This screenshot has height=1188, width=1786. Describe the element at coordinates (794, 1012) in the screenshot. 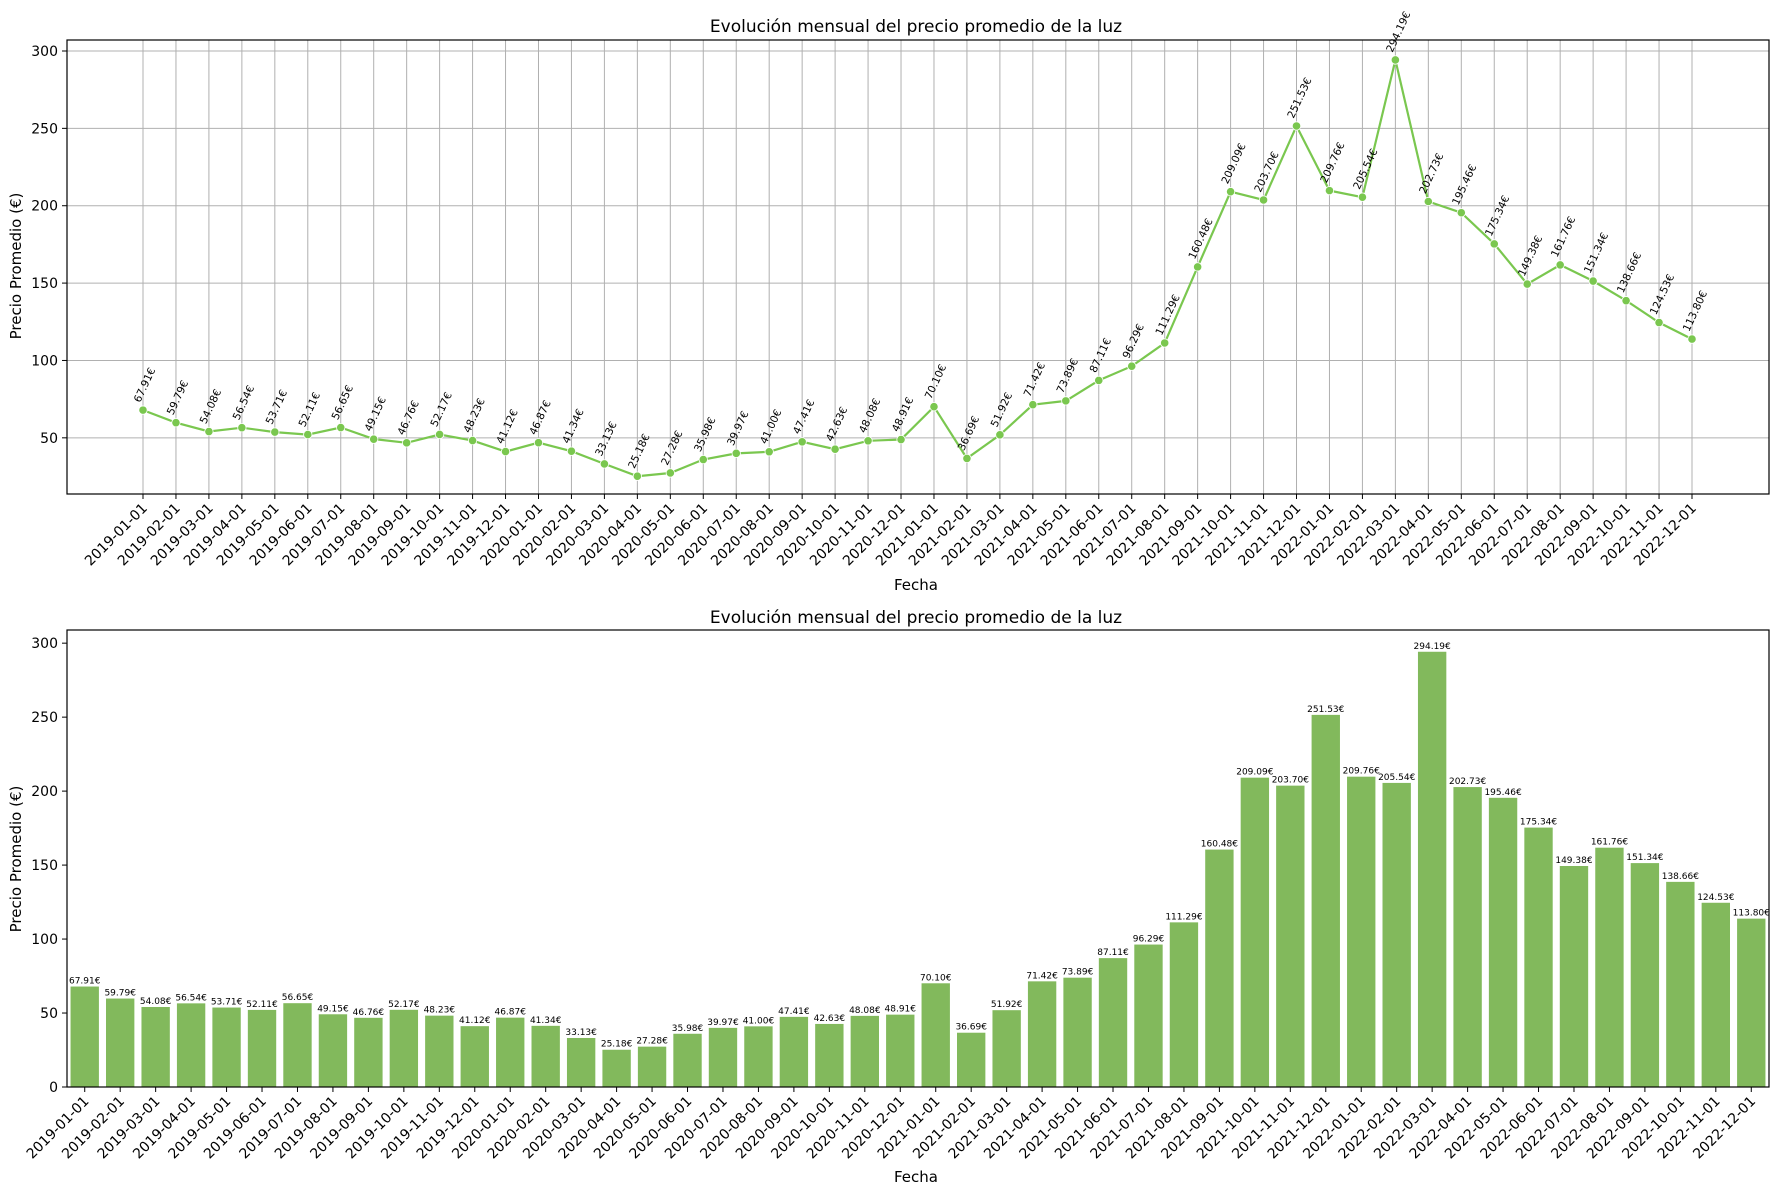

I see `bar-data-label: 47.41€` at that location.